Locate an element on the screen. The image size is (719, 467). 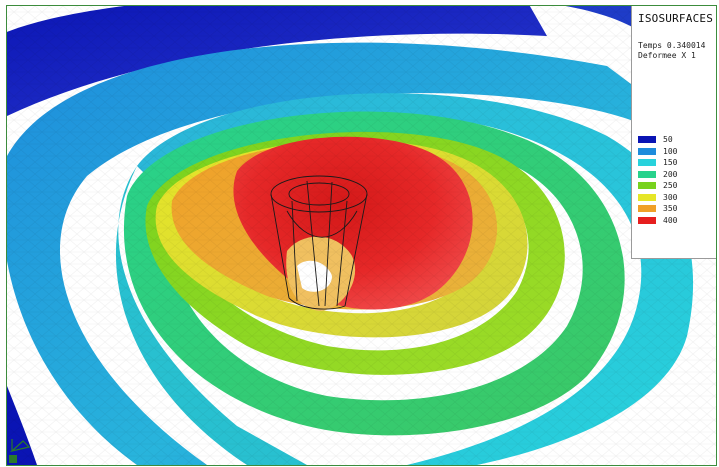
legend-item: 300 is located at coordinates (657, 198).